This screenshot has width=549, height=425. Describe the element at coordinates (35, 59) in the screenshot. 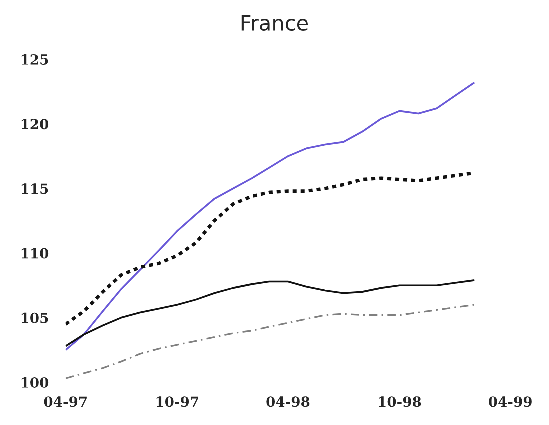

I see `y-tick-label: 125` at that location.